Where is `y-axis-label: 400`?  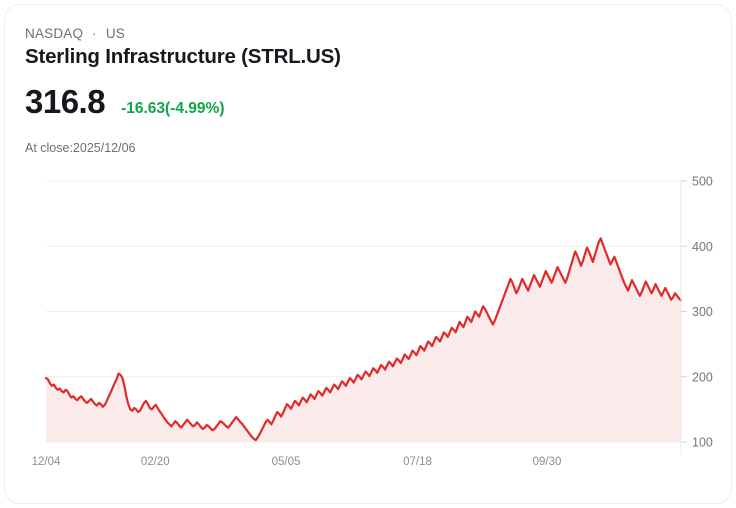
y-axis-label: 400 is located at coordinates (702, 247).